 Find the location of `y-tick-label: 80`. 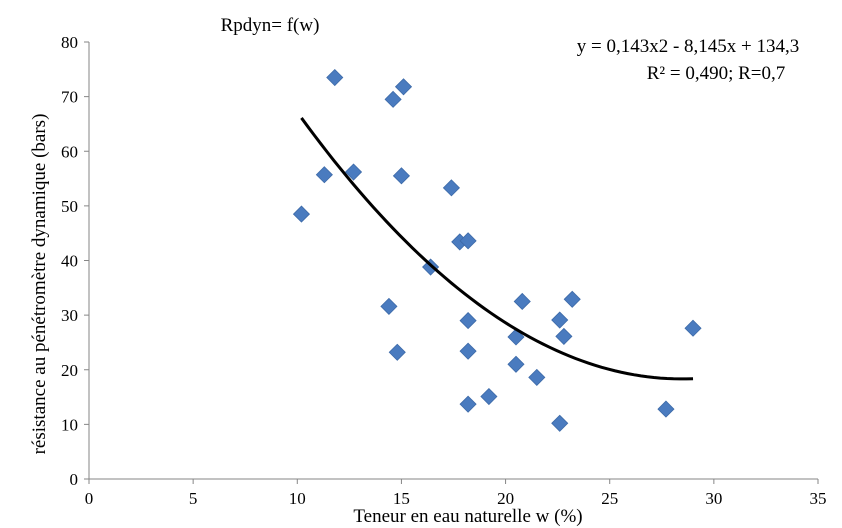

y-tick-label: 80 is located at coordinates (69, 42).